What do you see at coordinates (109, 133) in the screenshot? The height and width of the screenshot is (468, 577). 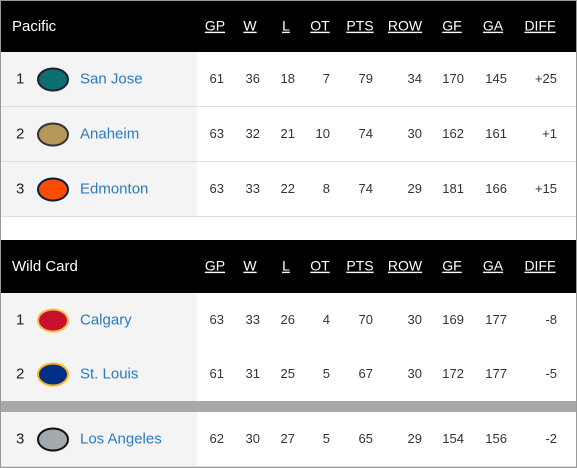 I see `team-name: Anaheim` at bounding box center [109, 133].